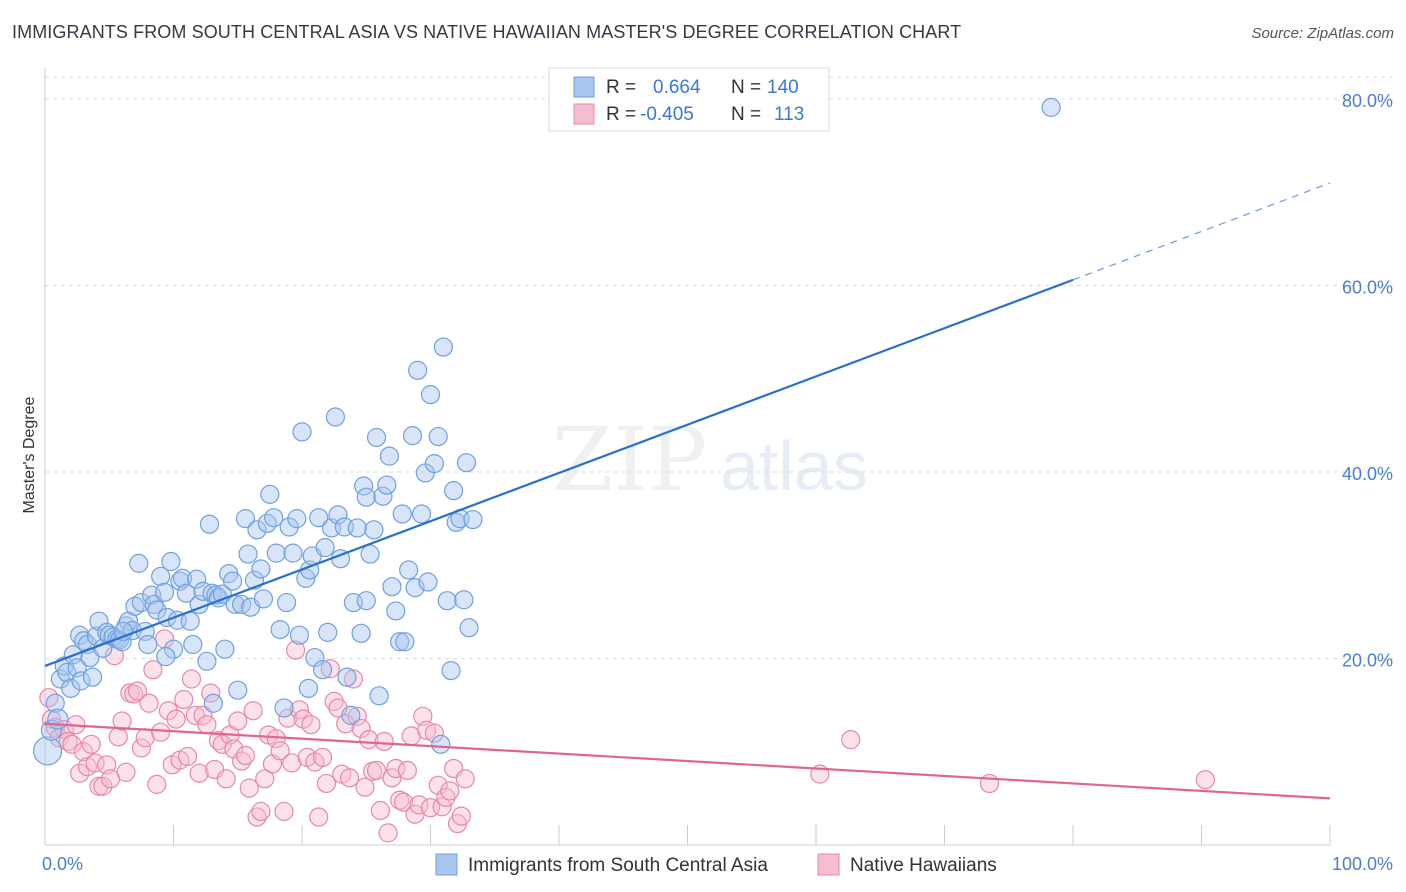  Describe the element at coordinates (746, 87) in the screenshot. I see `legend-n-label-blue: N =` at that location.